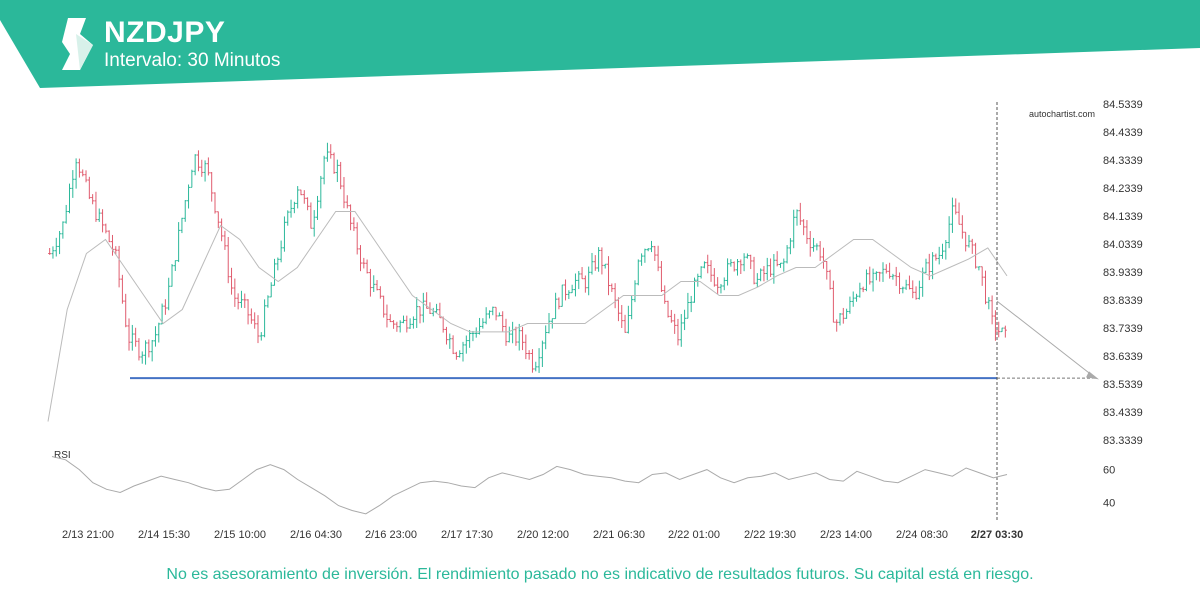 This screenshot has width=1200, height=600. I want to click on x-tick-label: 2/14 15:30, so click(164, 535).